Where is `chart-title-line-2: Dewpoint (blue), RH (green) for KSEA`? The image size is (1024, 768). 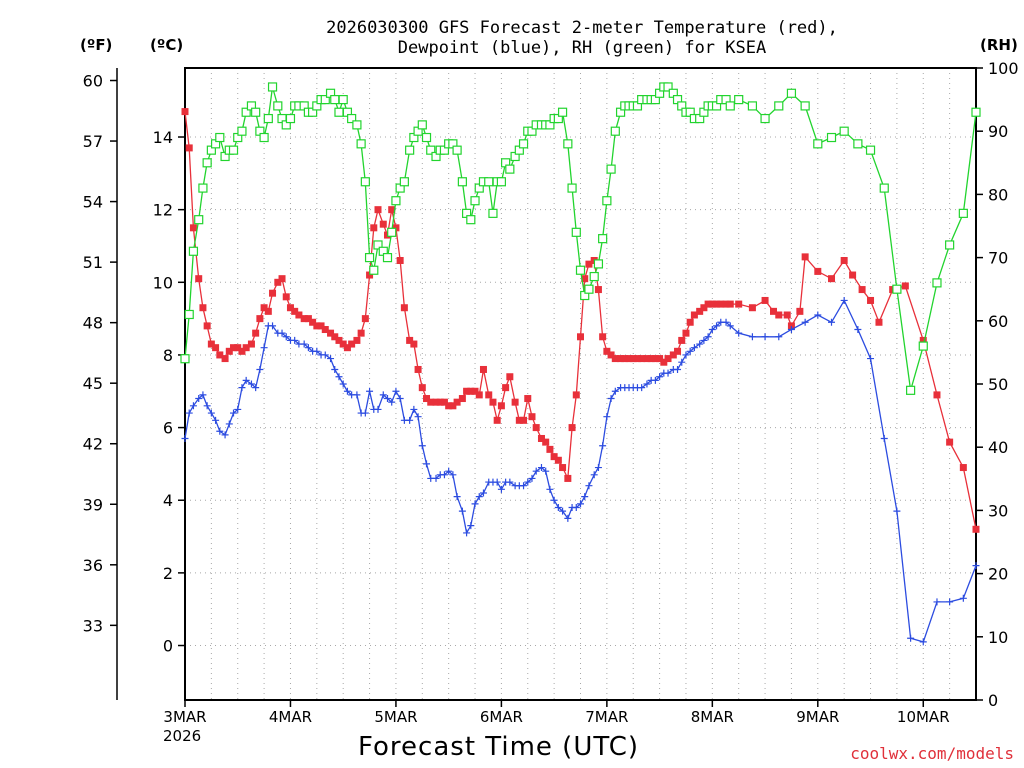 chart-title-line-2: Dewpoint (blue), RH (green) for KSEA is located at coordinates (582, 48).